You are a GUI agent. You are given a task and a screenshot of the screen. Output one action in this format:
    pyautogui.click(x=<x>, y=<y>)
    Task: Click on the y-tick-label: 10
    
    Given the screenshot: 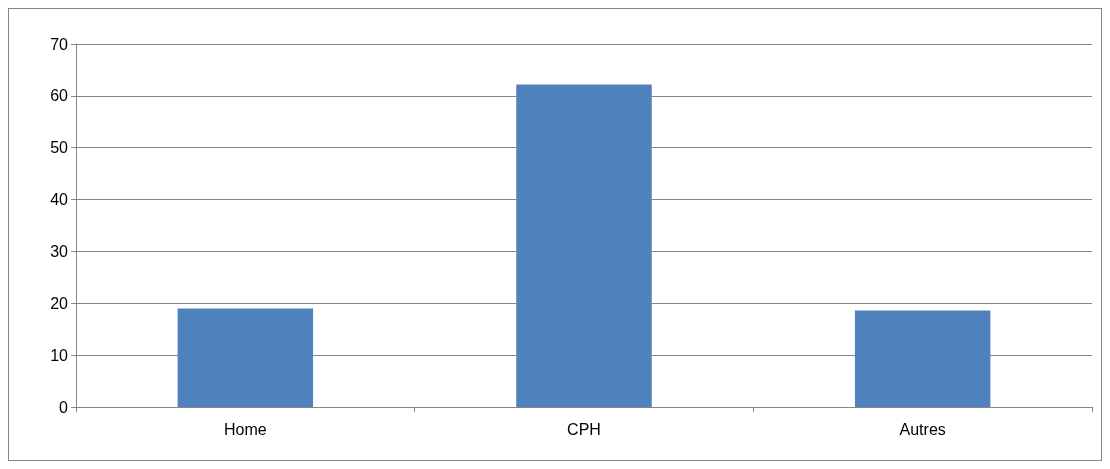 What is the action you would take?
    pyautogui.click(x=59, y=355)
    